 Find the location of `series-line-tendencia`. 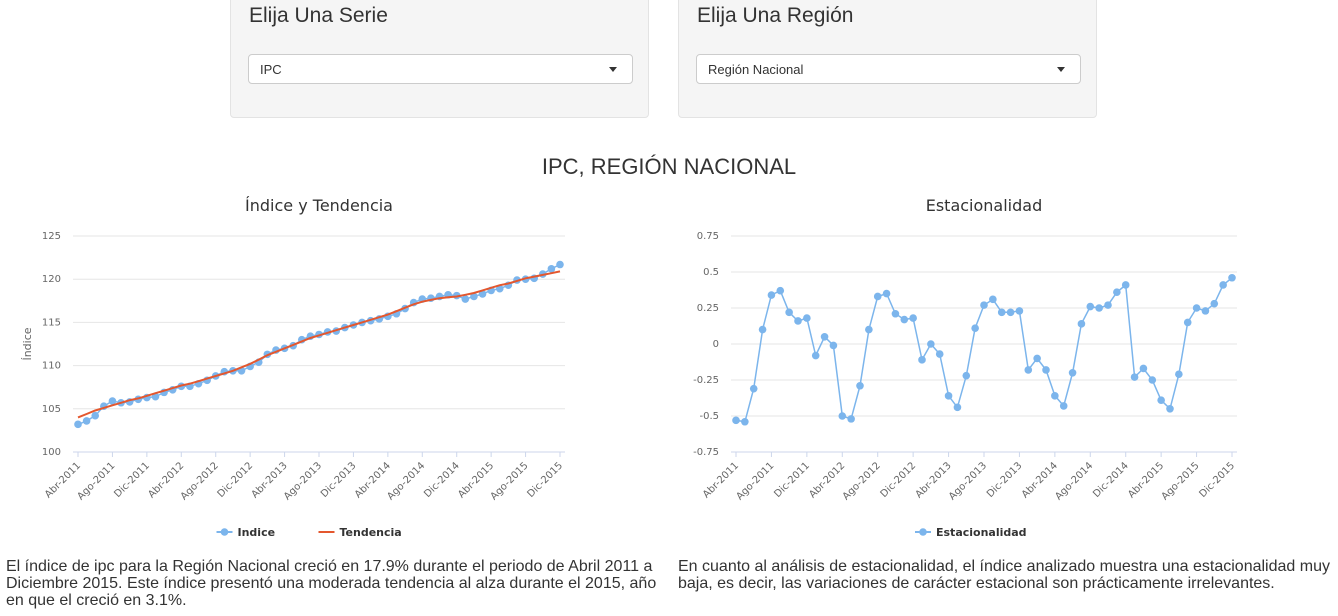

series-line-tendencia is located at coordinates (319, 344).